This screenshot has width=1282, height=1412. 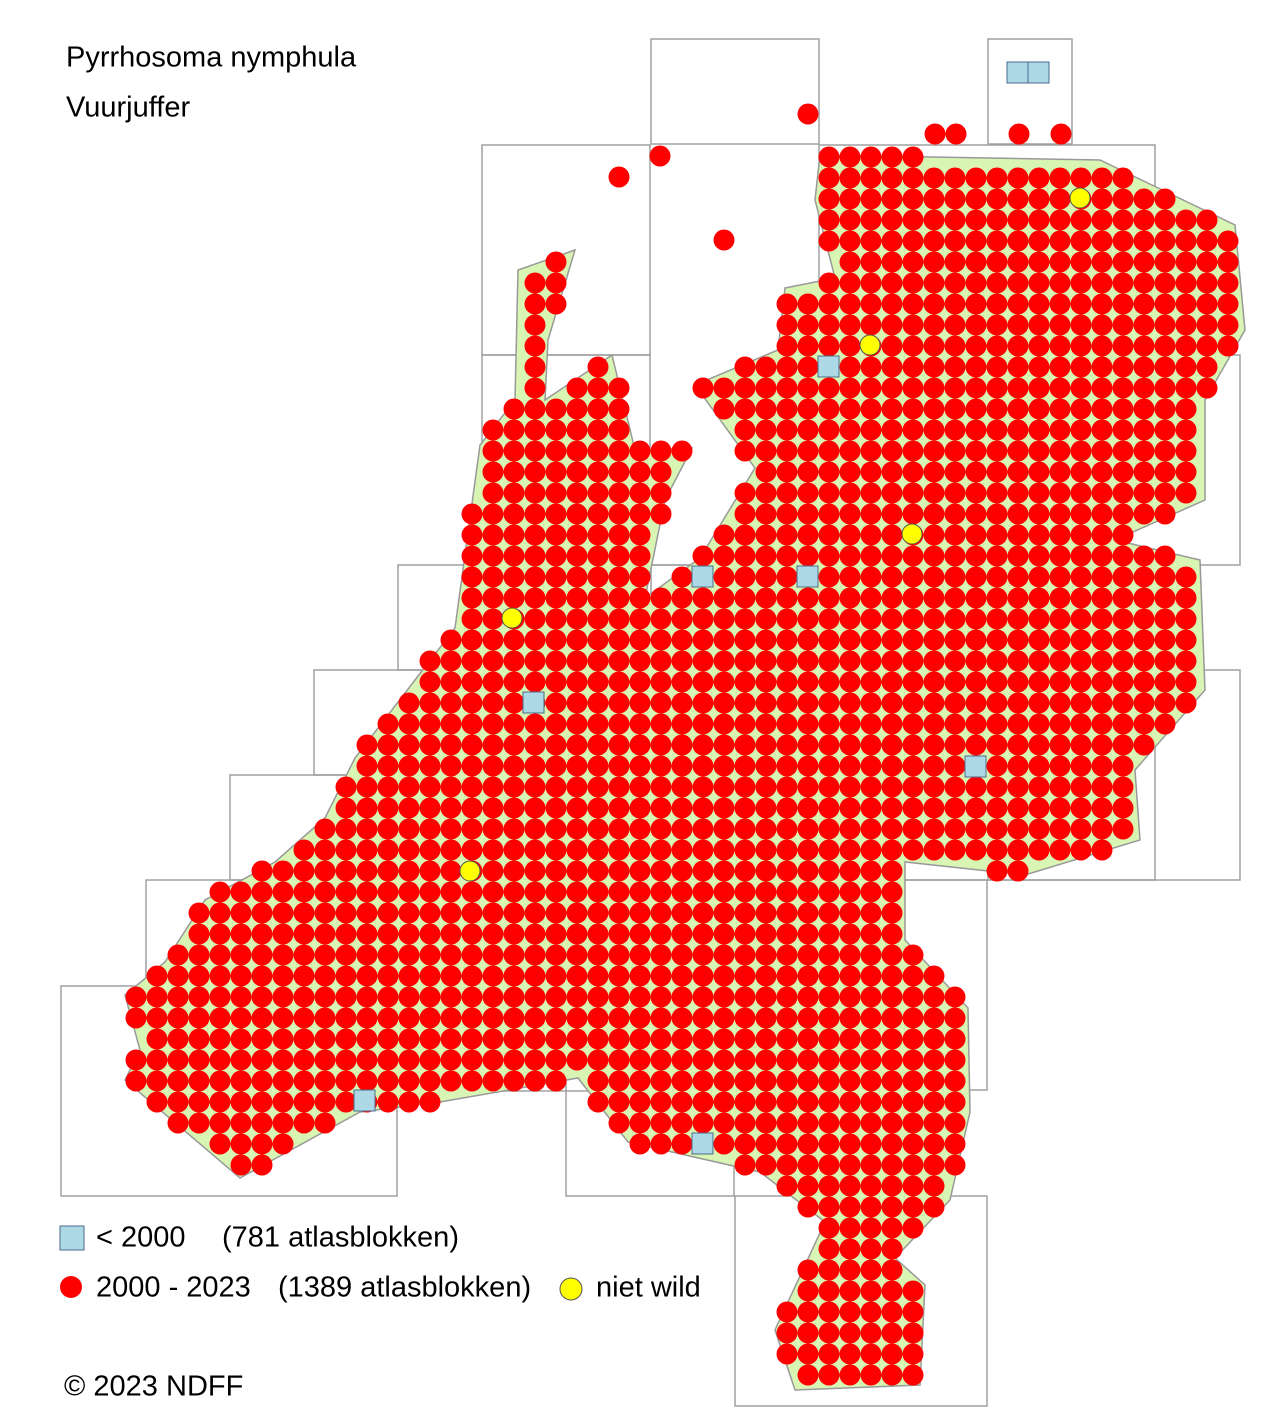 I want to click on blue-square, so click(x=702, y=1143).